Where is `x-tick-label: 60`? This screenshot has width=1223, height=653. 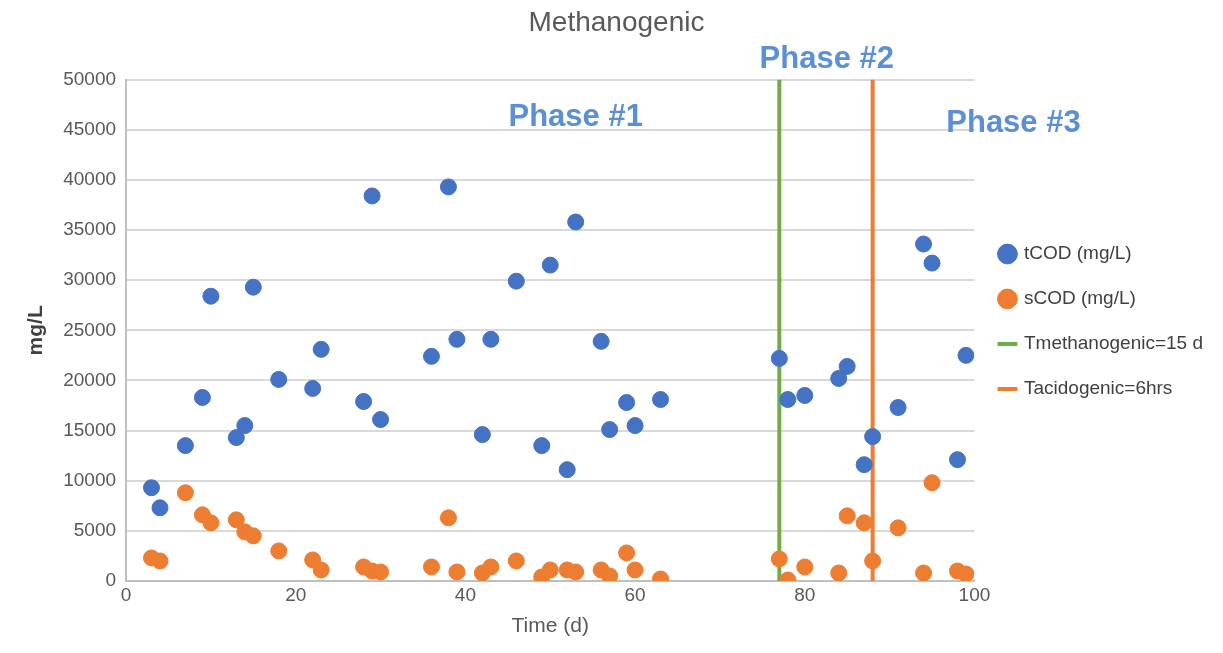
x-tick-label: 60 is located at coordinates (635, 594).